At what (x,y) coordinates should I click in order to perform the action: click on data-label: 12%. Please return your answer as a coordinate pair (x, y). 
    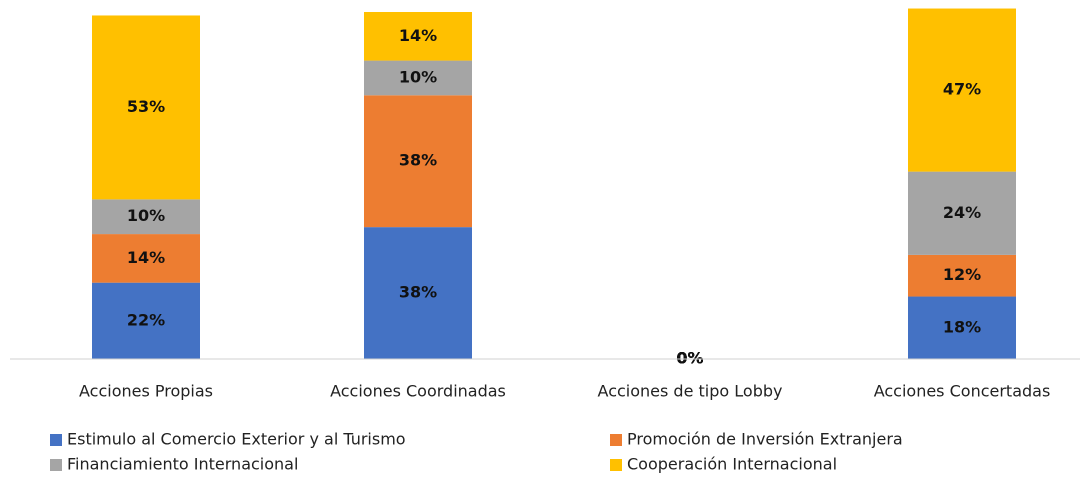
    Looking at the image, I should click on (962, 274).